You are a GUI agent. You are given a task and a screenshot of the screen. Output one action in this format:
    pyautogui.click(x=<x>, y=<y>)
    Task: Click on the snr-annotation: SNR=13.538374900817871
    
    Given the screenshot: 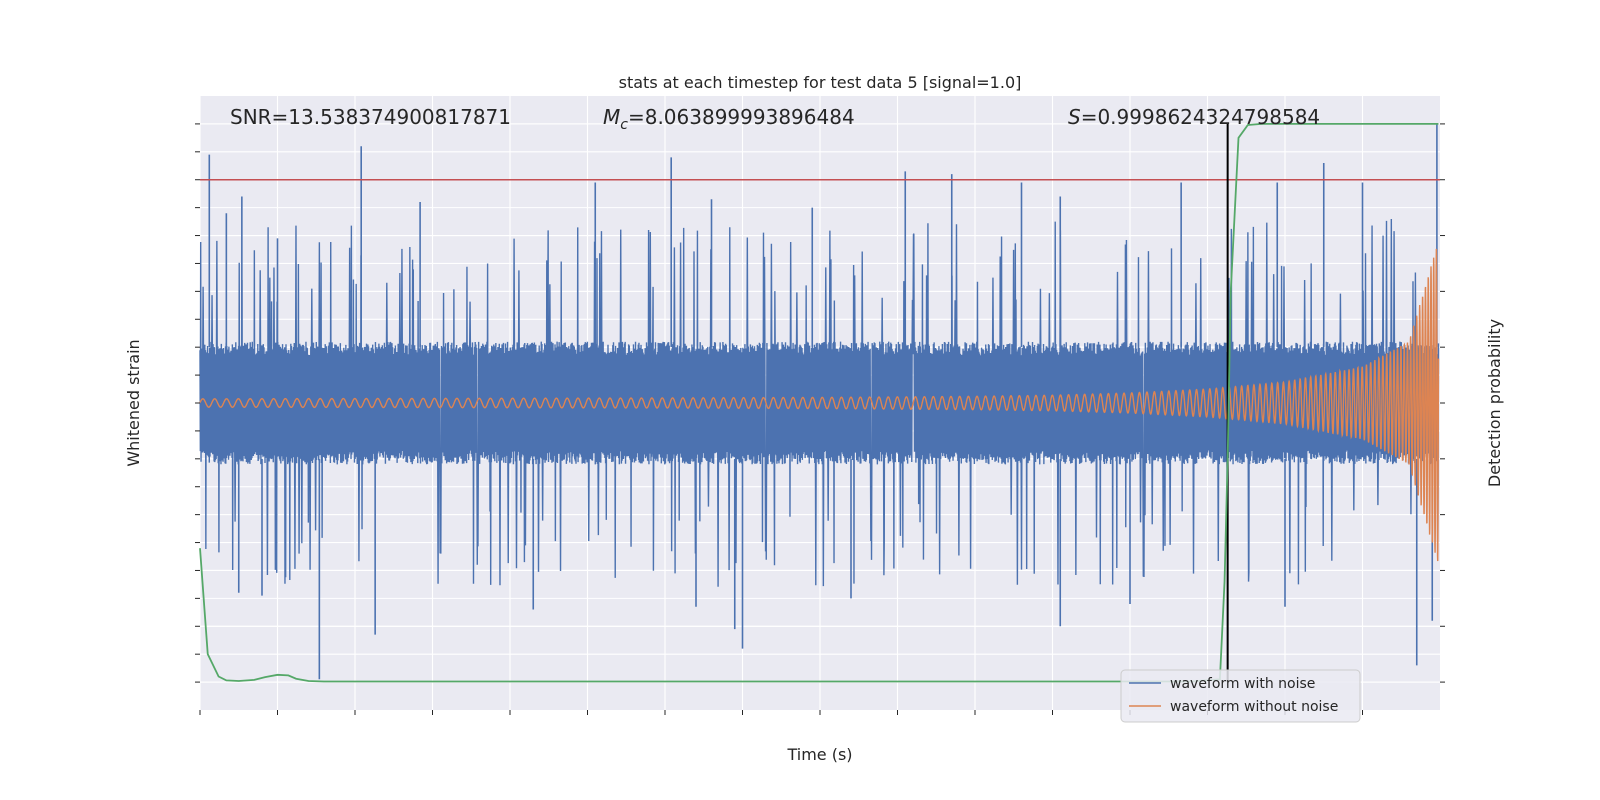 What is the action you would take?
    pyautogui.click(x=370, y=117)
    